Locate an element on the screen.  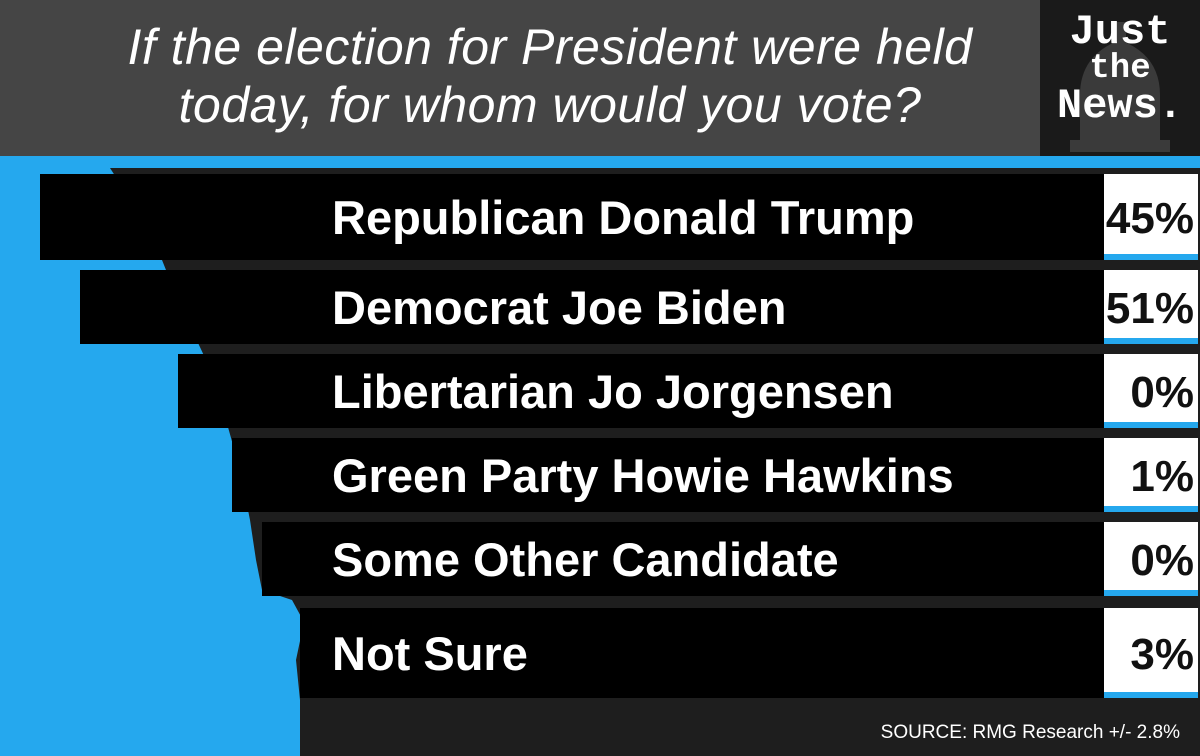
percent-value: 1% is located at coordinates (1162, 476).